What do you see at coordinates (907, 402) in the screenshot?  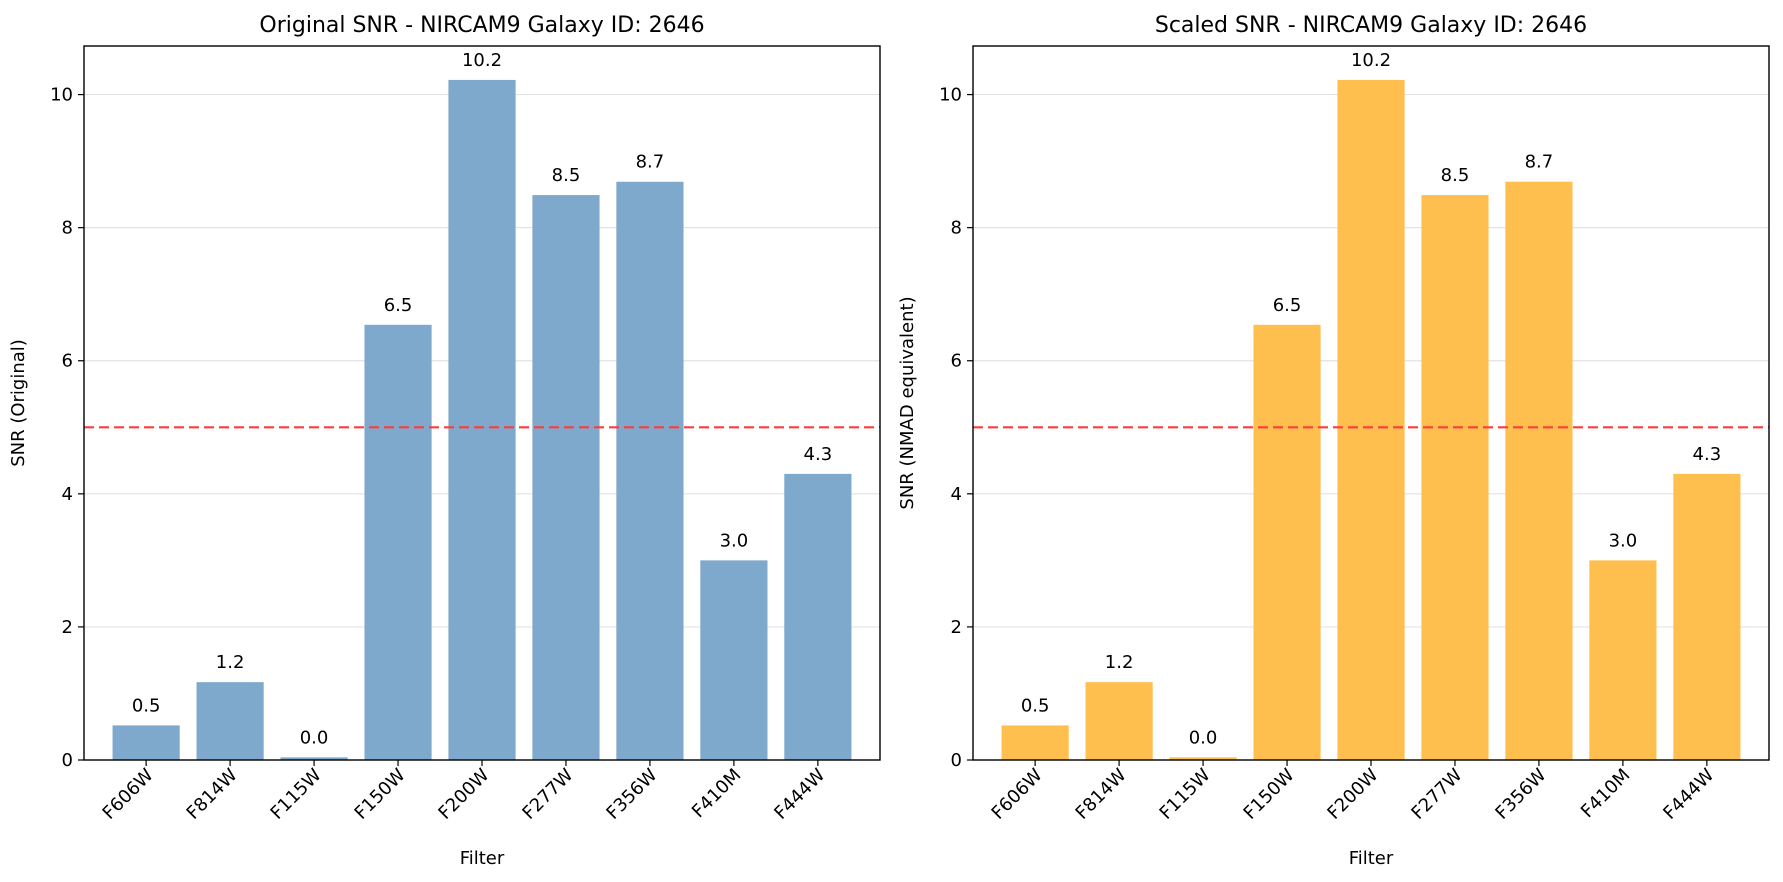 I see `y-axis-label: SNR (NMAD equivalent)` at bounding box center [907, 402].